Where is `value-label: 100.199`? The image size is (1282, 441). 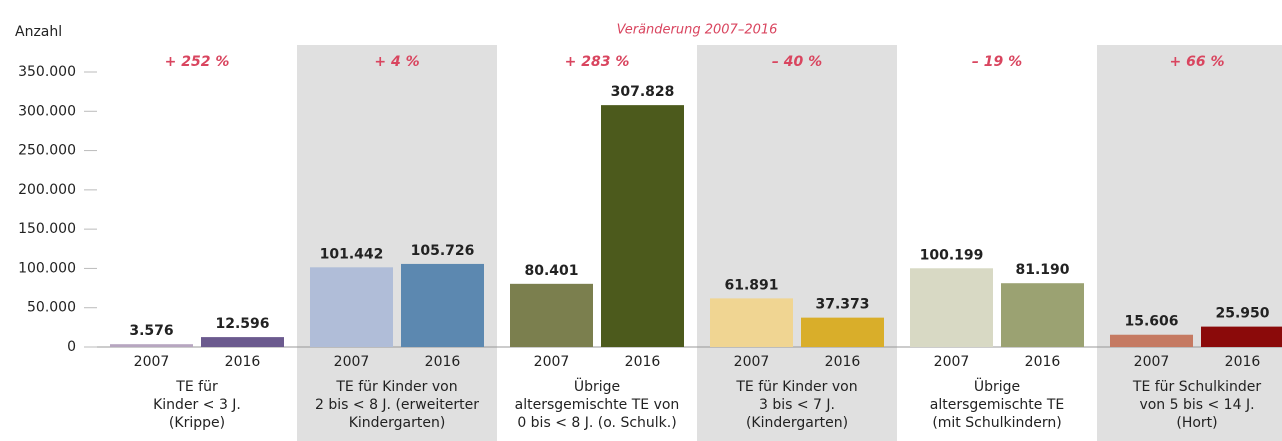
value-label: 100.199 is located at coordinates (952, 255).